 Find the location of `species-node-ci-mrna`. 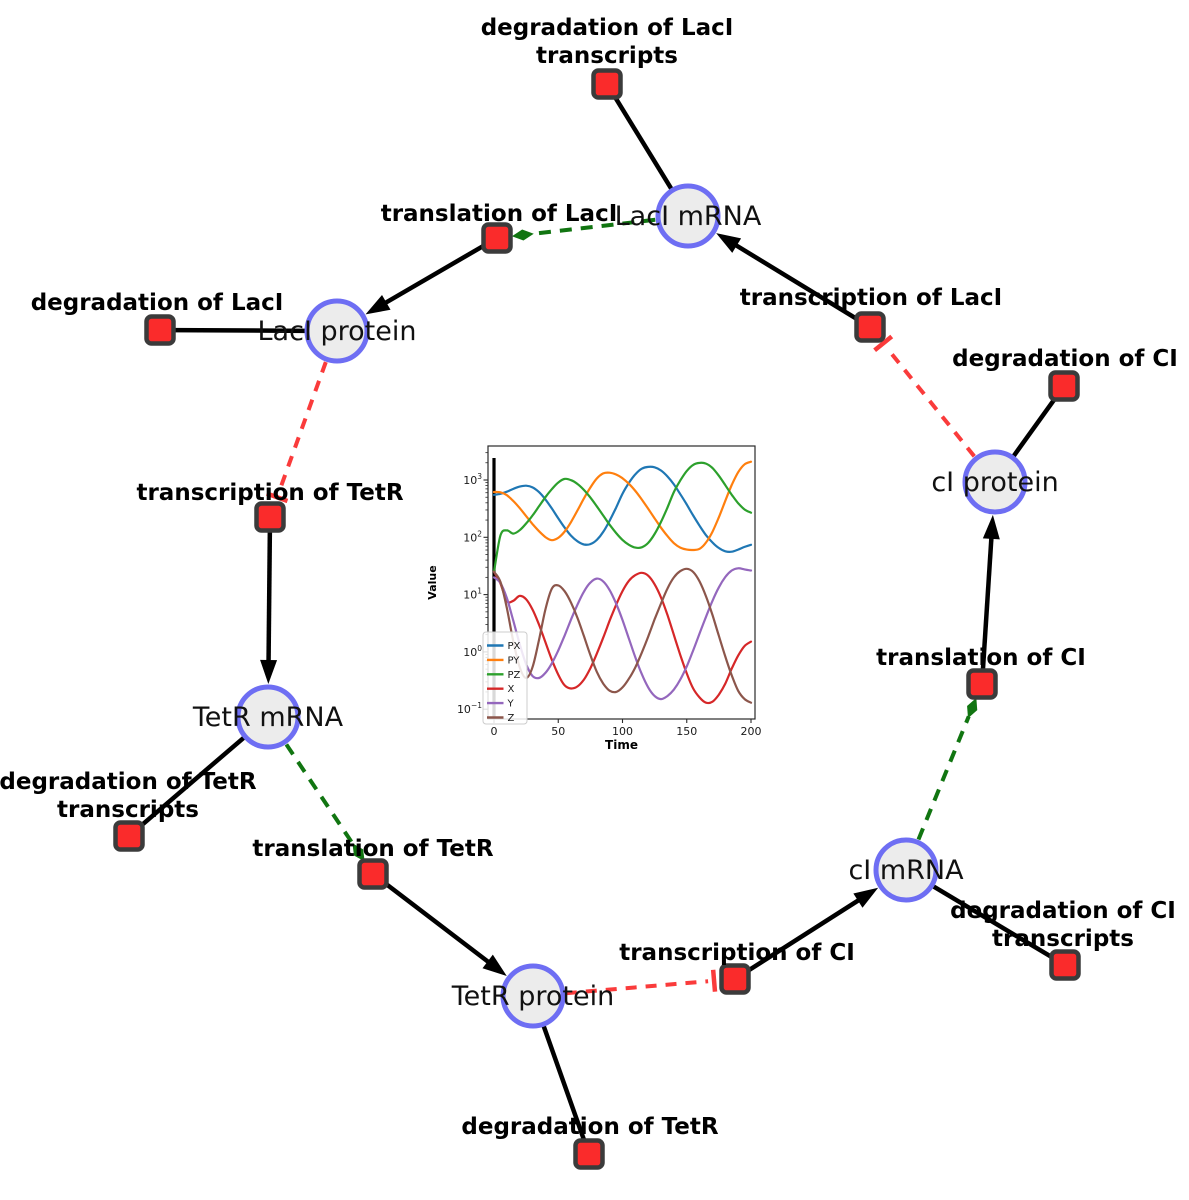

species-node-ci-mrna is located at coordinates (906, 870).